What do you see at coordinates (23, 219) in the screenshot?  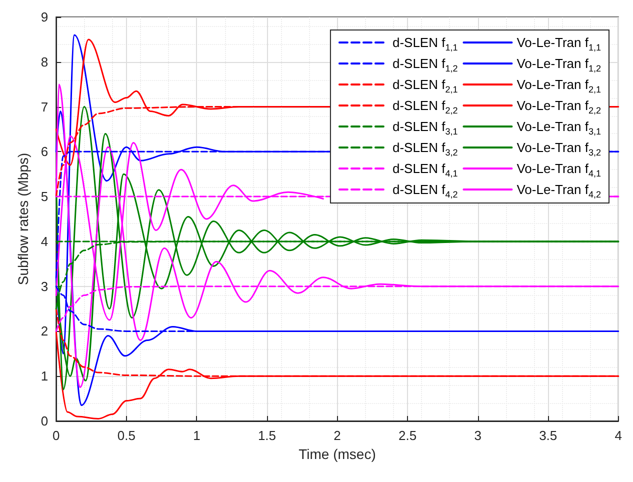 I see `y-axis-title: Subflow rates (Mbps)` at bounding box center [23, 219].